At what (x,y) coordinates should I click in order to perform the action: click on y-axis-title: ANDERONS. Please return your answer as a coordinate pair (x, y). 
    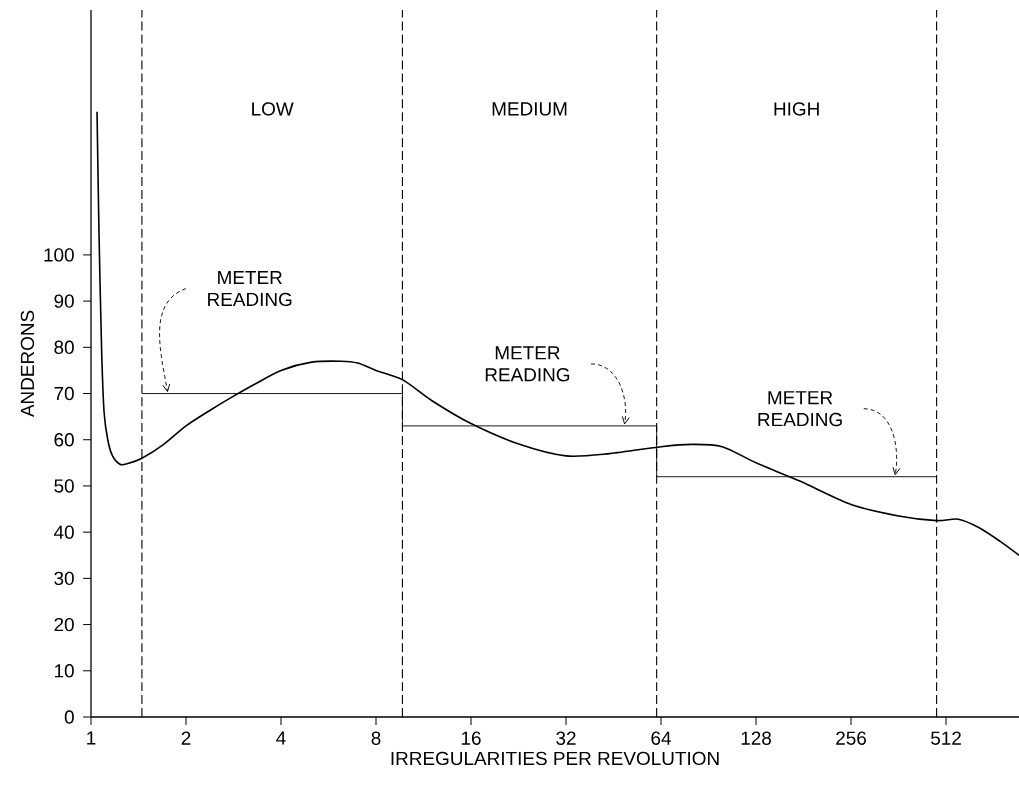
    Looking at the image, I should click on (27, 364).